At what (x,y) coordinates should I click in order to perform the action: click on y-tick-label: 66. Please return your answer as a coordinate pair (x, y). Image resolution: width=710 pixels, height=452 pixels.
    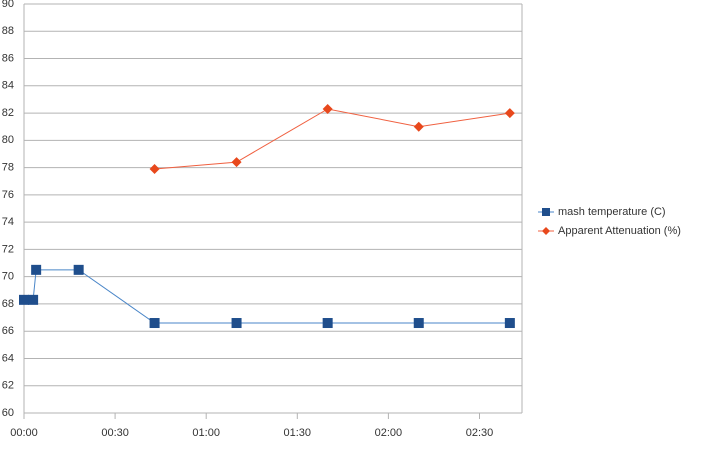
    Looking at the image, I should click on (8, 331).